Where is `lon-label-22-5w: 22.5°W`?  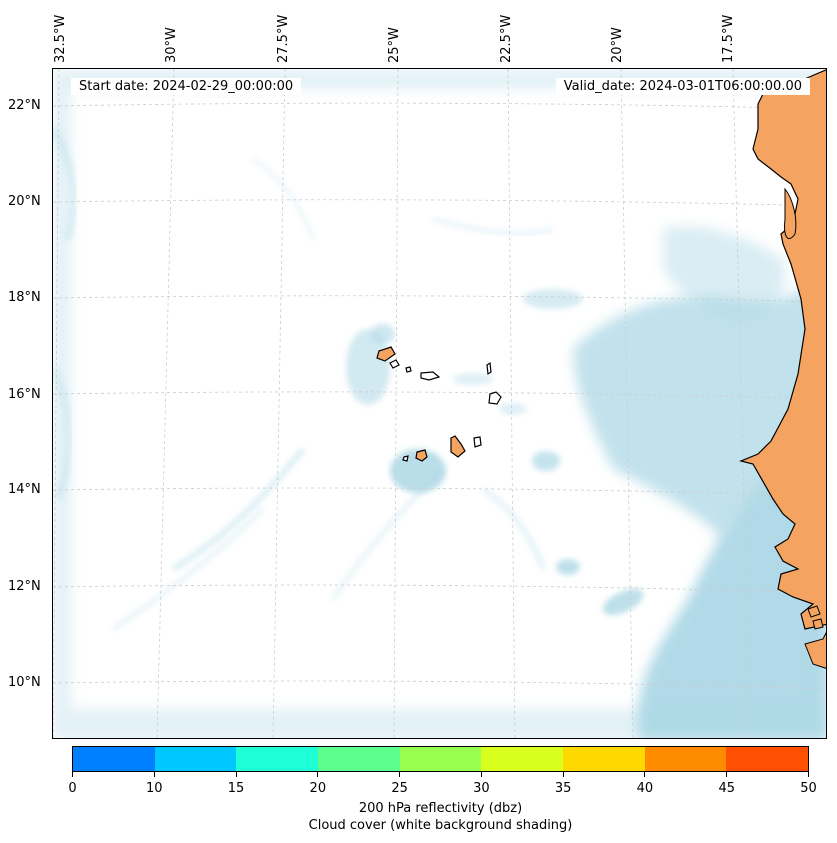
lon-label-22-5w: 22.5°W is located at coordinates (506, 38).